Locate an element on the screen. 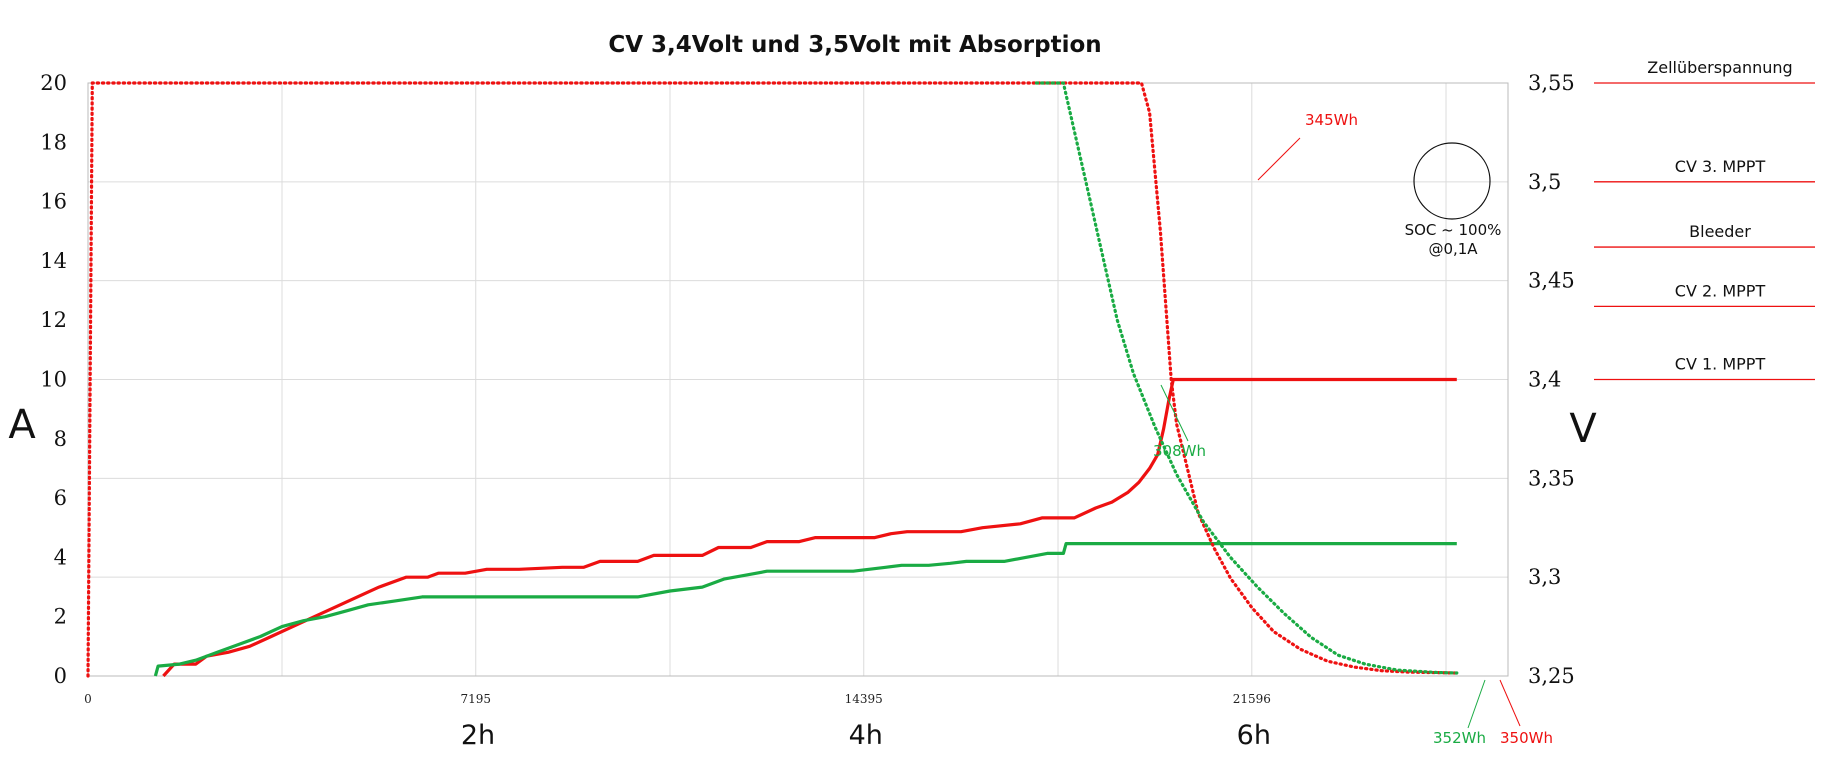 The height and width of the screenshot is (761, 1825). annotation-350wh: 350Wh is located at coordinates (1526, 738).